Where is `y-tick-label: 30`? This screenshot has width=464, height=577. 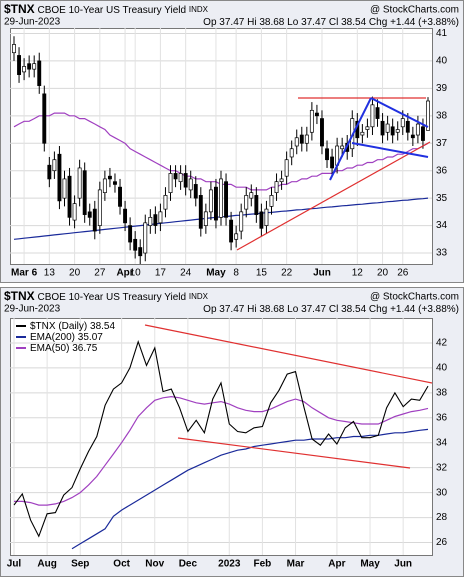
y-tick-label: 30 is located at coordinates (442, 492).